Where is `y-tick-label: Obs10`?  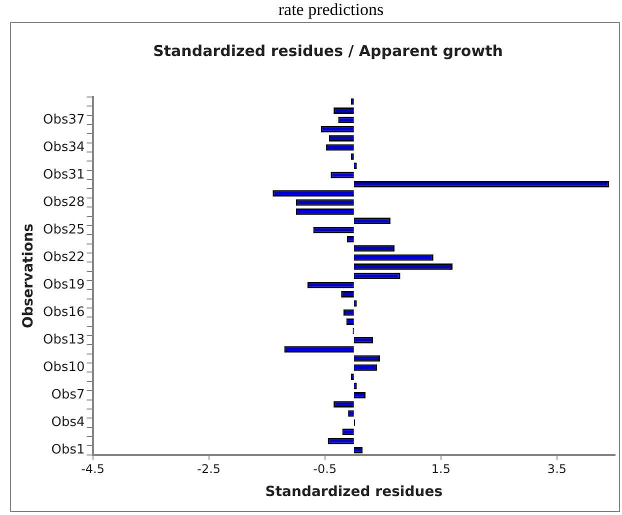 y-tick-label: Obs10 is located at coordinates (63, 368).